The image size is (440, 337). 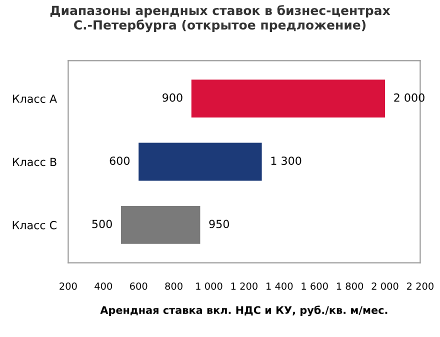 What do you see at coordinates (103, 286) in the screenshot?
I see `x-tick-label: 400` at bounding box center [103, 286].